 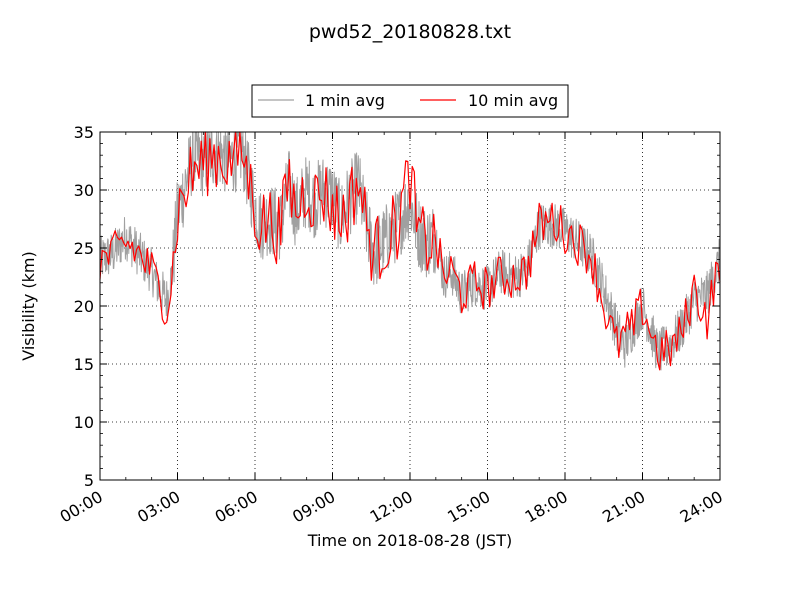 I want to click on chart-title: pwd52_20180828.txt, so click(x=410, y=32).